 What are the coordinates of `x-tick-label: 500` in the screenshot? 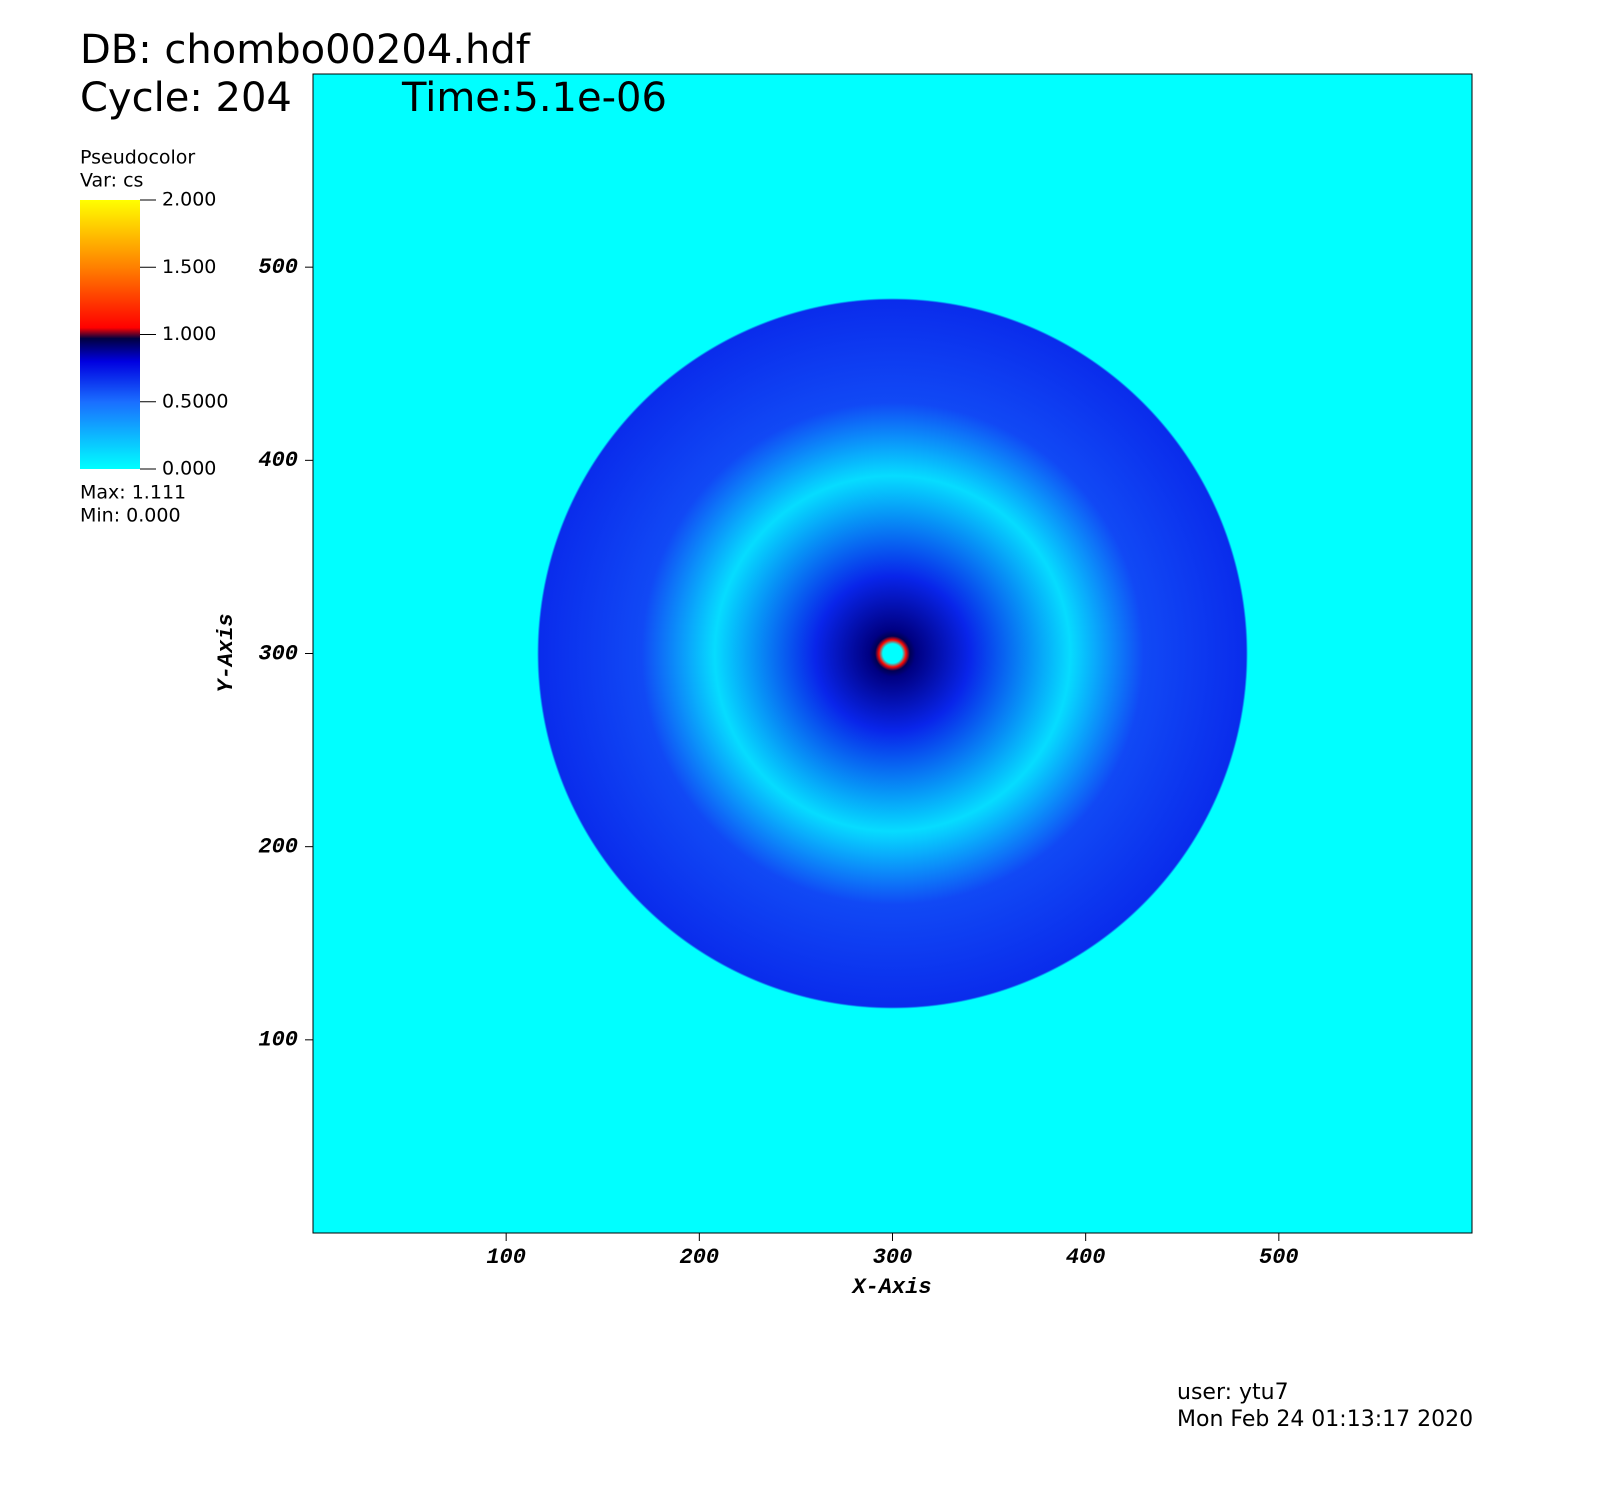 It's located at (1279, 1257).